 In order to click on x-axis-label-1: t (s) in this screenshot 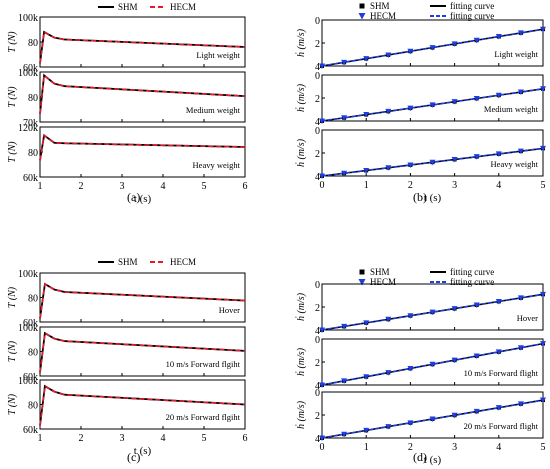, I will do `click(433, 198)`.